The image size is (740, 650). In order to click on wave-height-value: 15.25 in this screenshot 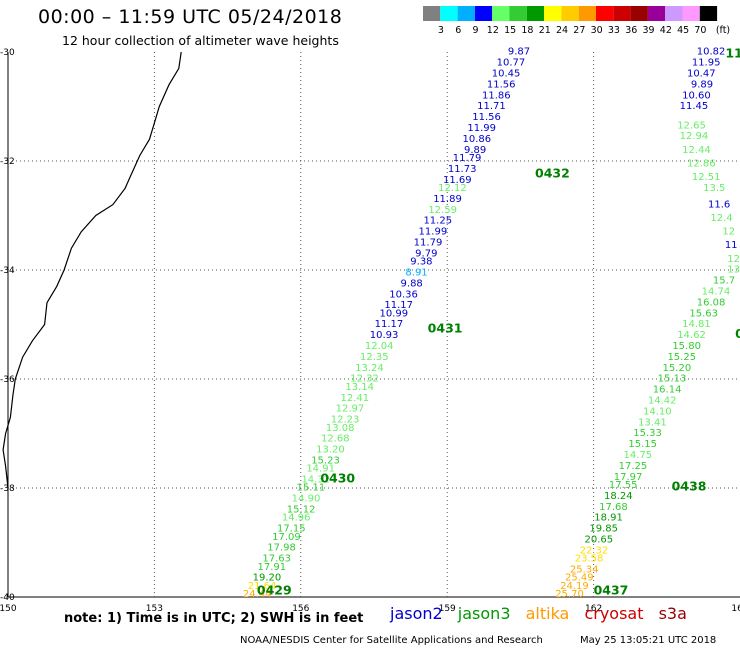, I will do `click(681, 357)`.